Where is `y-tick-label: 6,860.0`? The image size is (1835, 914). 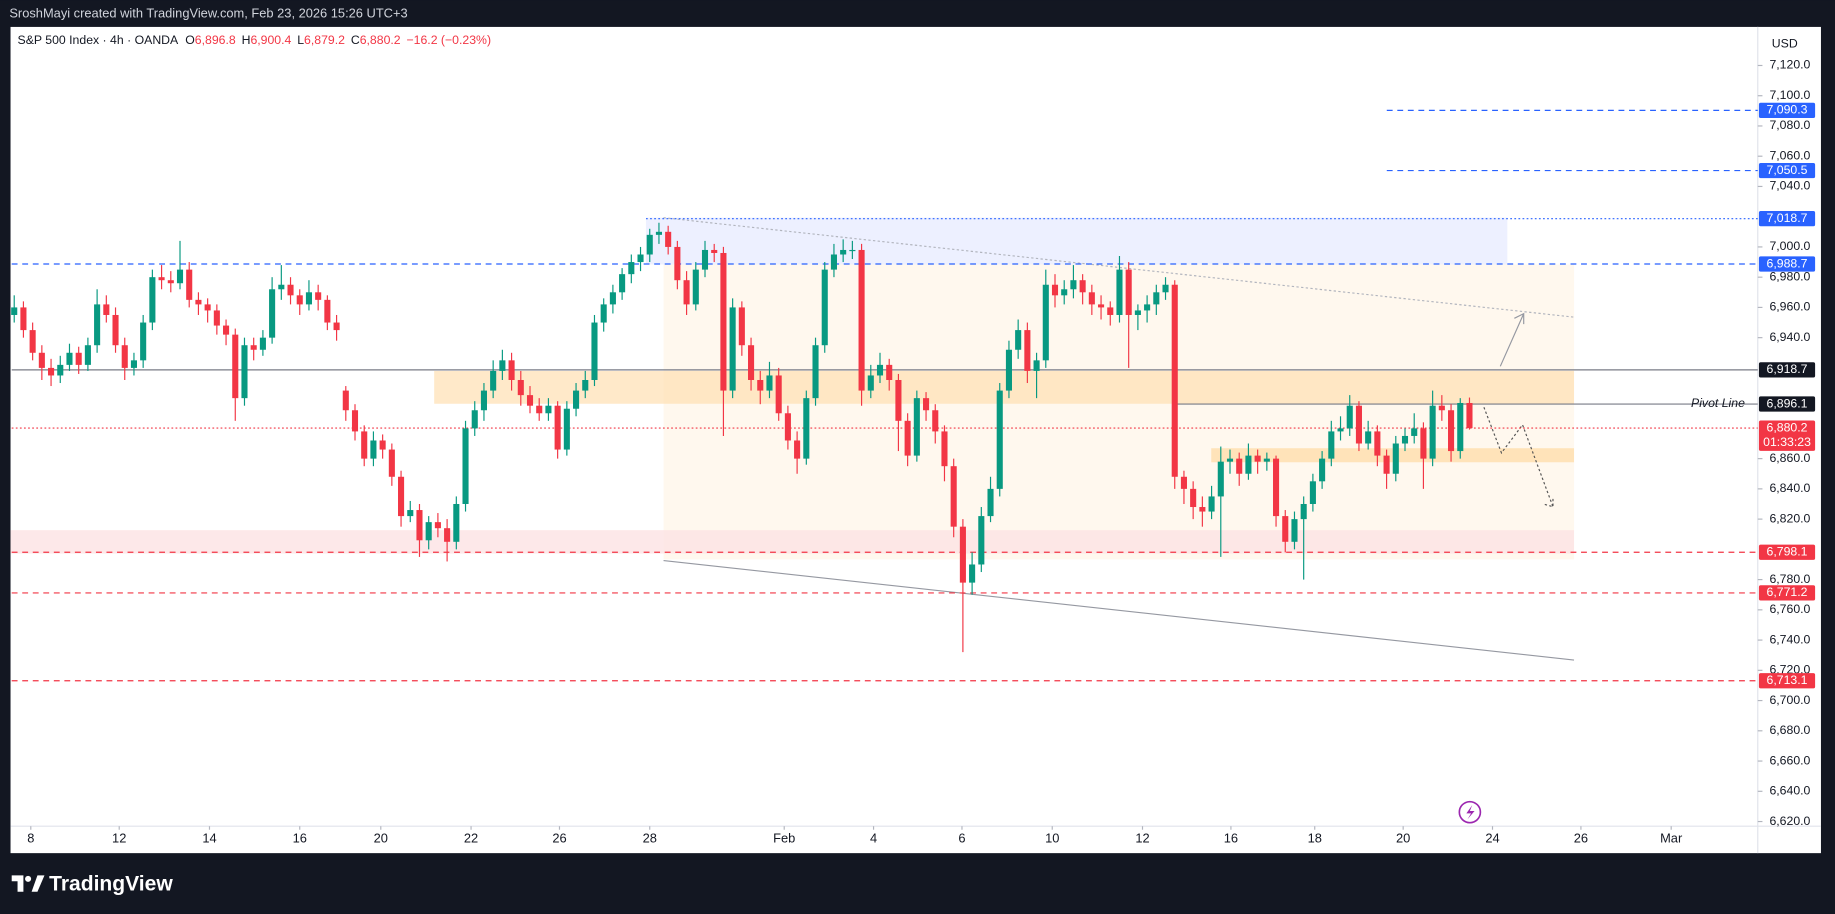 y-tick-label: 6,860.0 is located at coordinates (1789, 458).